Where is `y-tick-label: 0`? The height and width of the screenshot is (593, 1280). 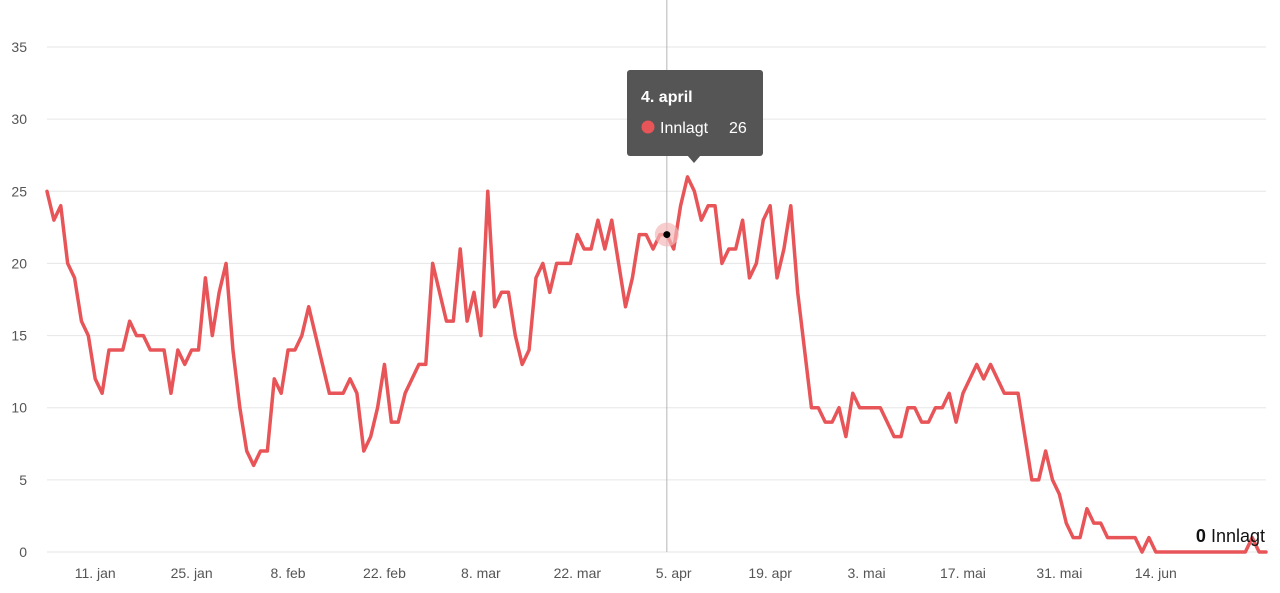 y-tick-label: 0 is located at coordinates (23, 552).